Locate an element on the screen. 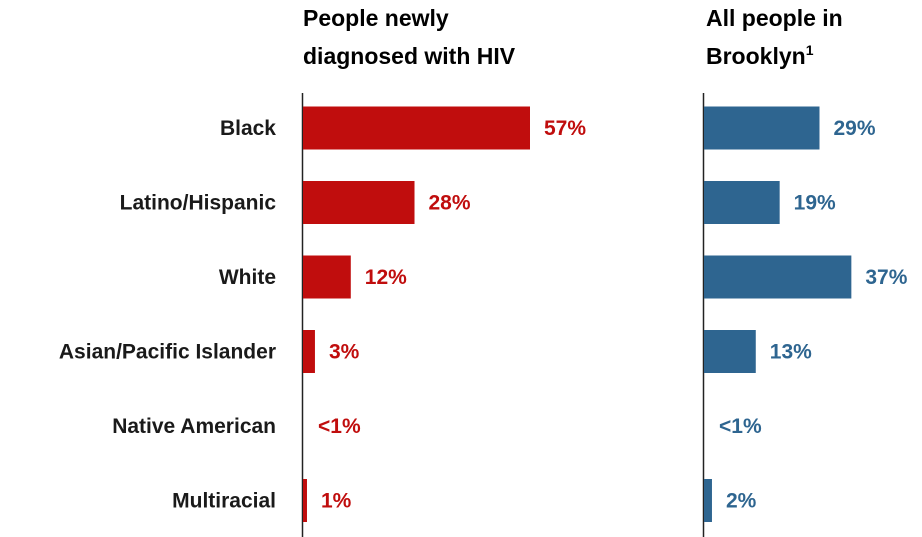 This screenshot has width=922, height=537. data-label-brooklyn-latino-hispanic: 19% is located at coordinates (815, 203).